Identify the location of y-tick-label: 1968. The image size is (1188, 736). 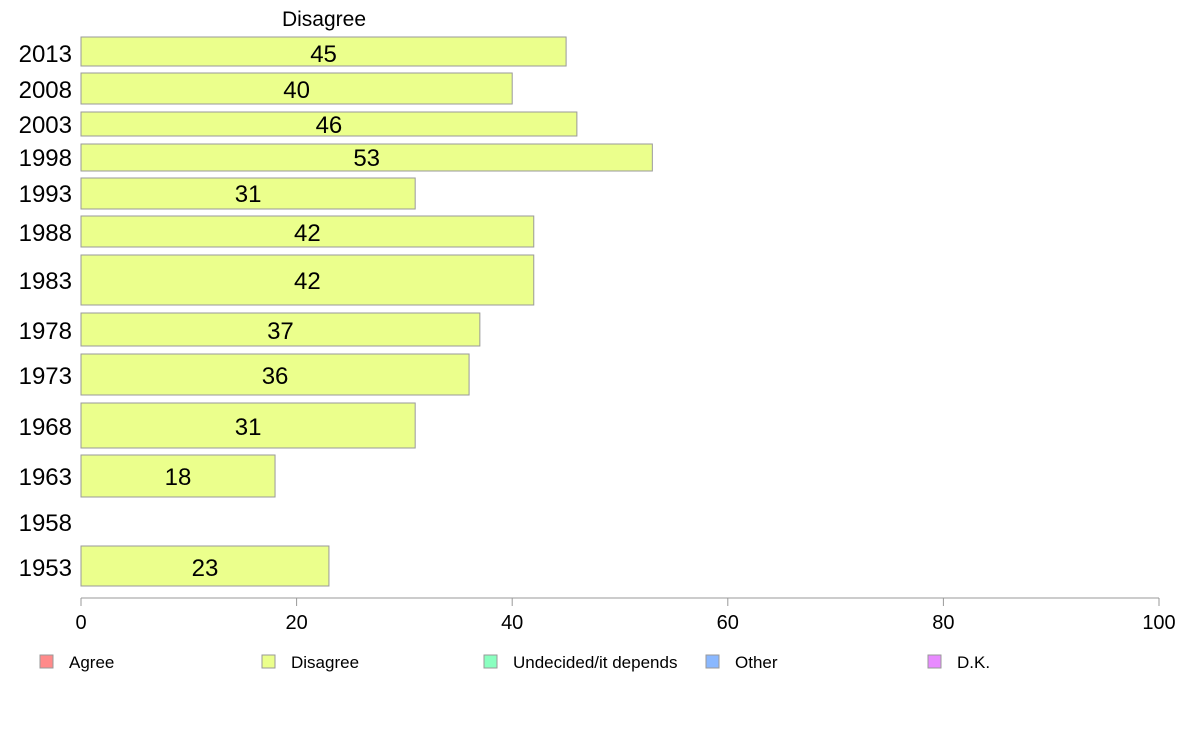
(45, 427).